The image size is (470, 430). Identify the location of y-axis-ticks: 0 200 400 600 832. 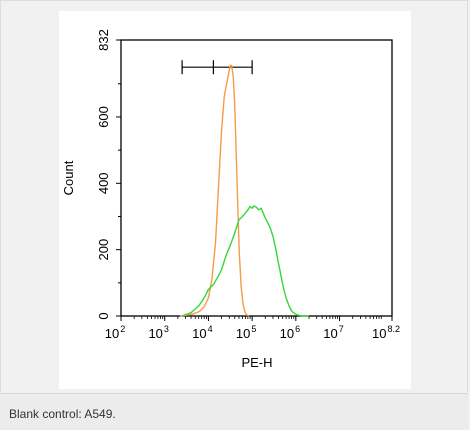
(108, 174).